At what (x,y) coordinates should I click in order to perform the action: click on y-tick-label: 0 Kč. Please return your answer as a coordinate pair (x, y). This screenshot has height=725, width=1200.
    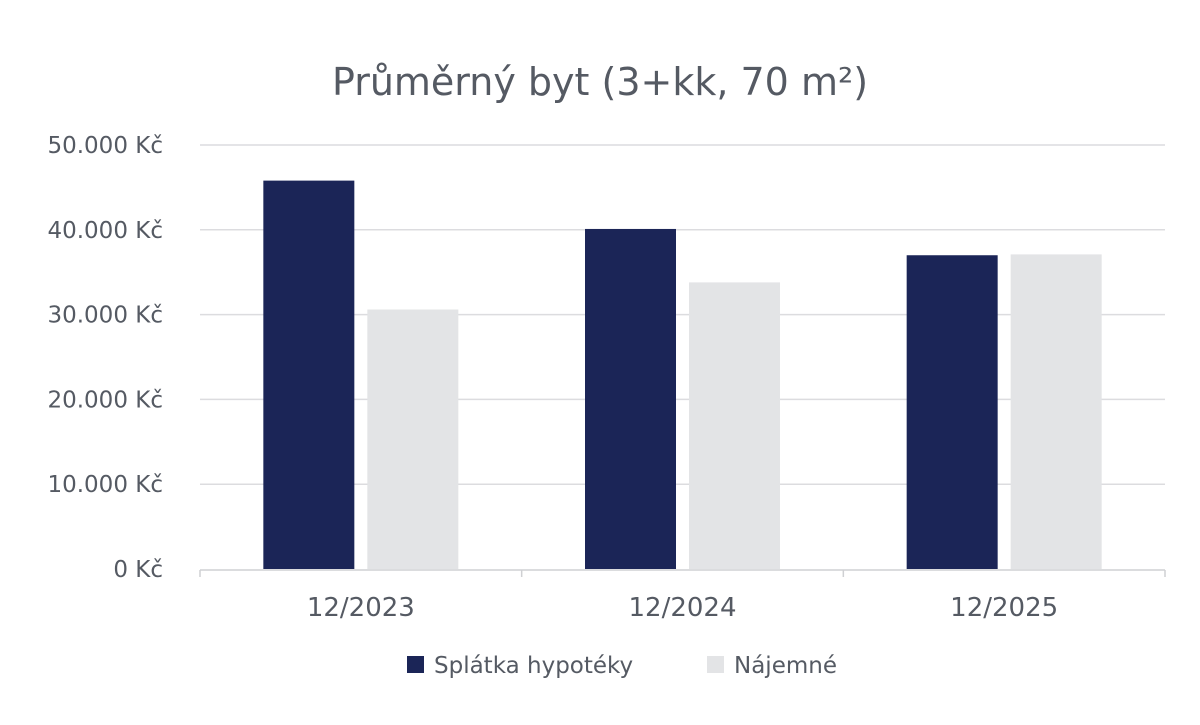
    Looking at the image, I should click on (138, 570).